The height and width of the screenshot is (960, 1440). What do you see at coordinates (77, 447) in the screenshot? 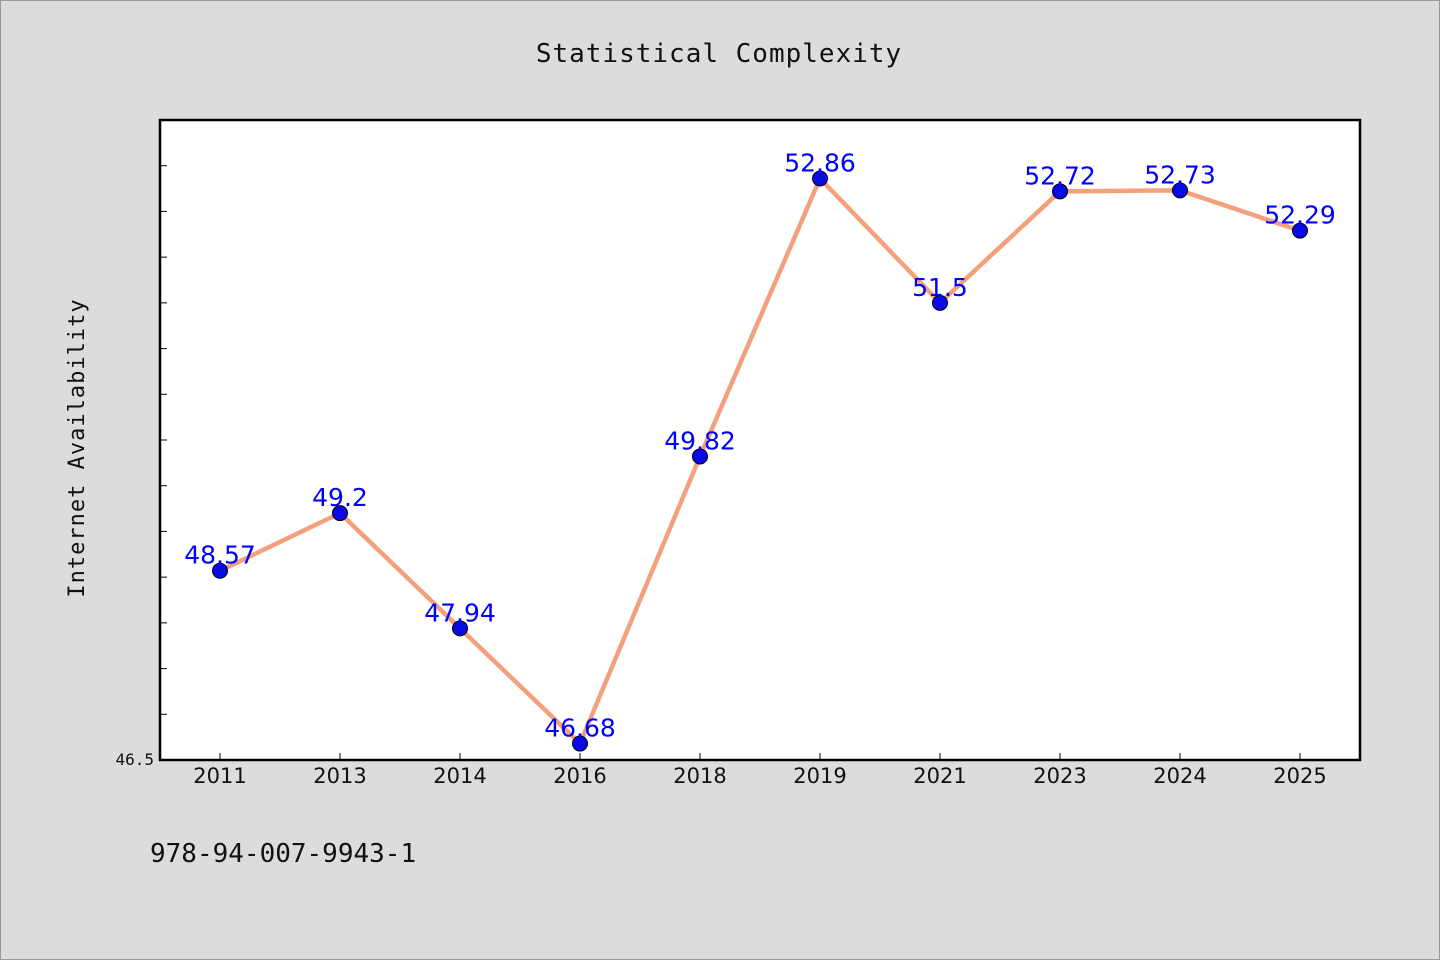
I see `y-axis-label: Internet Availability` at bounding box center [77, 447].